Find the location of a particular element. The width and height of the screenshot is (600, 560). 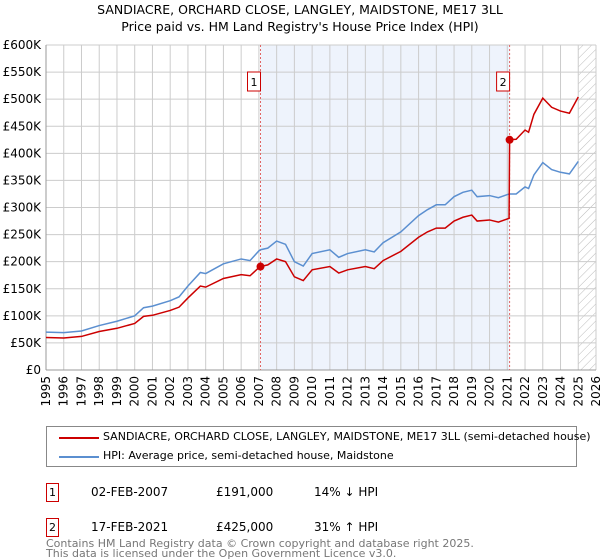

x-tick-label: 1995 is located at coordinates (46, 391).